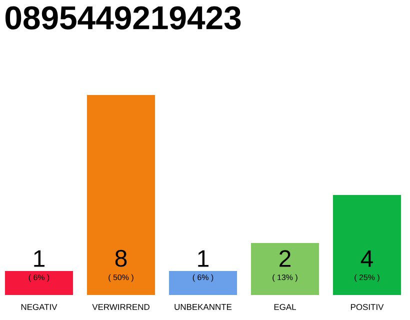  Describe the element at coordinates (203, 307) in the screenshot. I see `x-tick-label: UNBEKANNTE` at that location.